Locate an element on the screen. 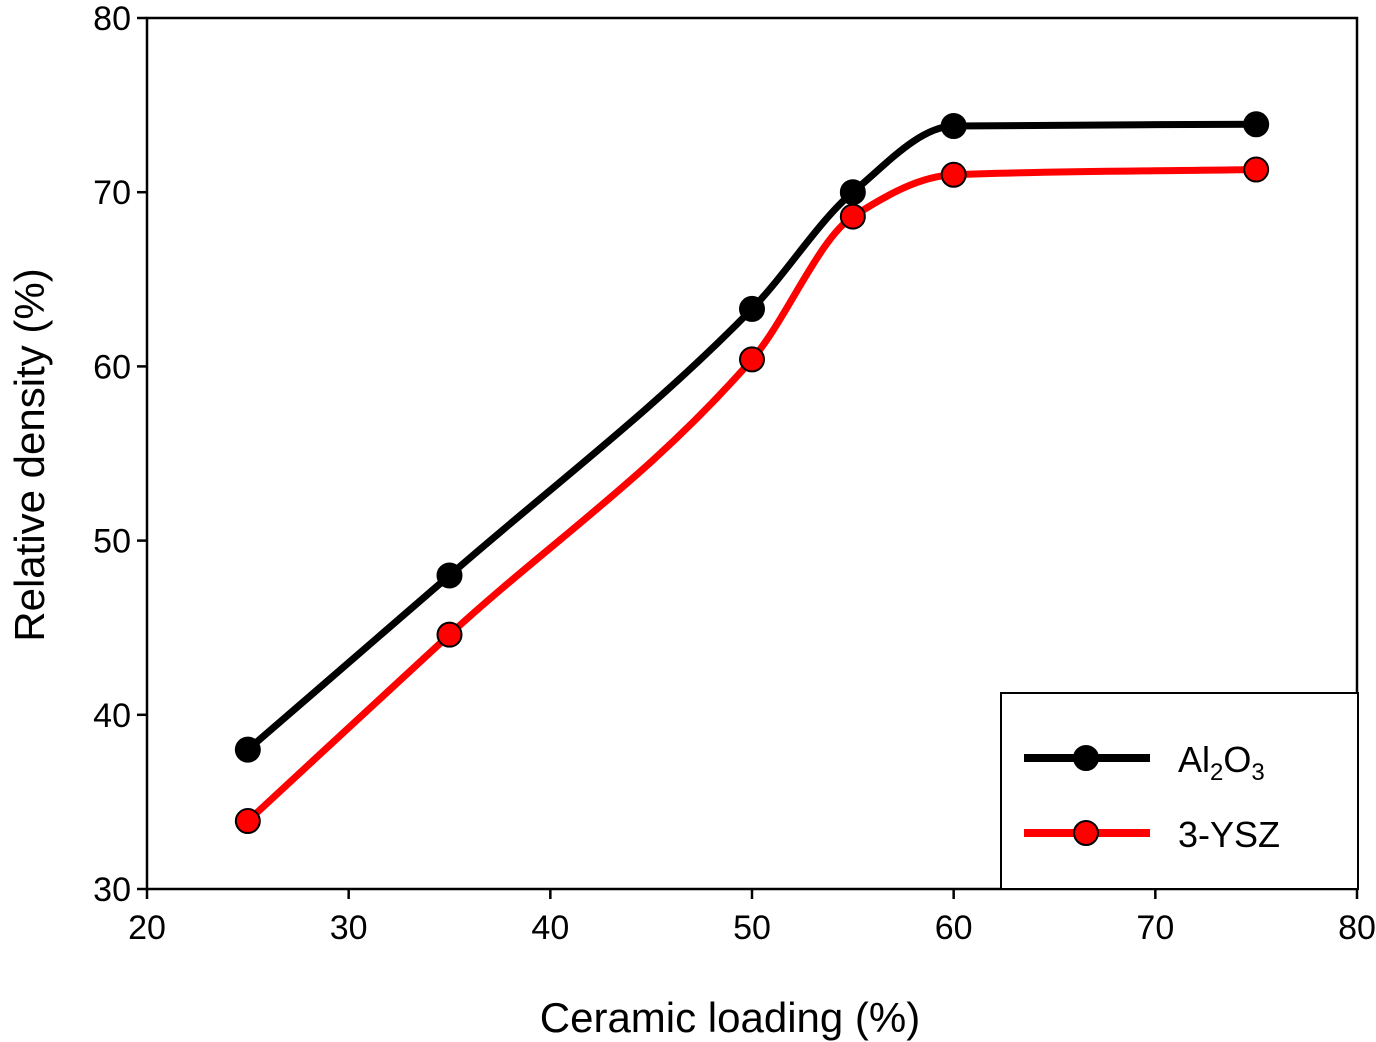 The image size is (1376, 1042). x-tick-label: 60 is located at coordinates (954, 928).